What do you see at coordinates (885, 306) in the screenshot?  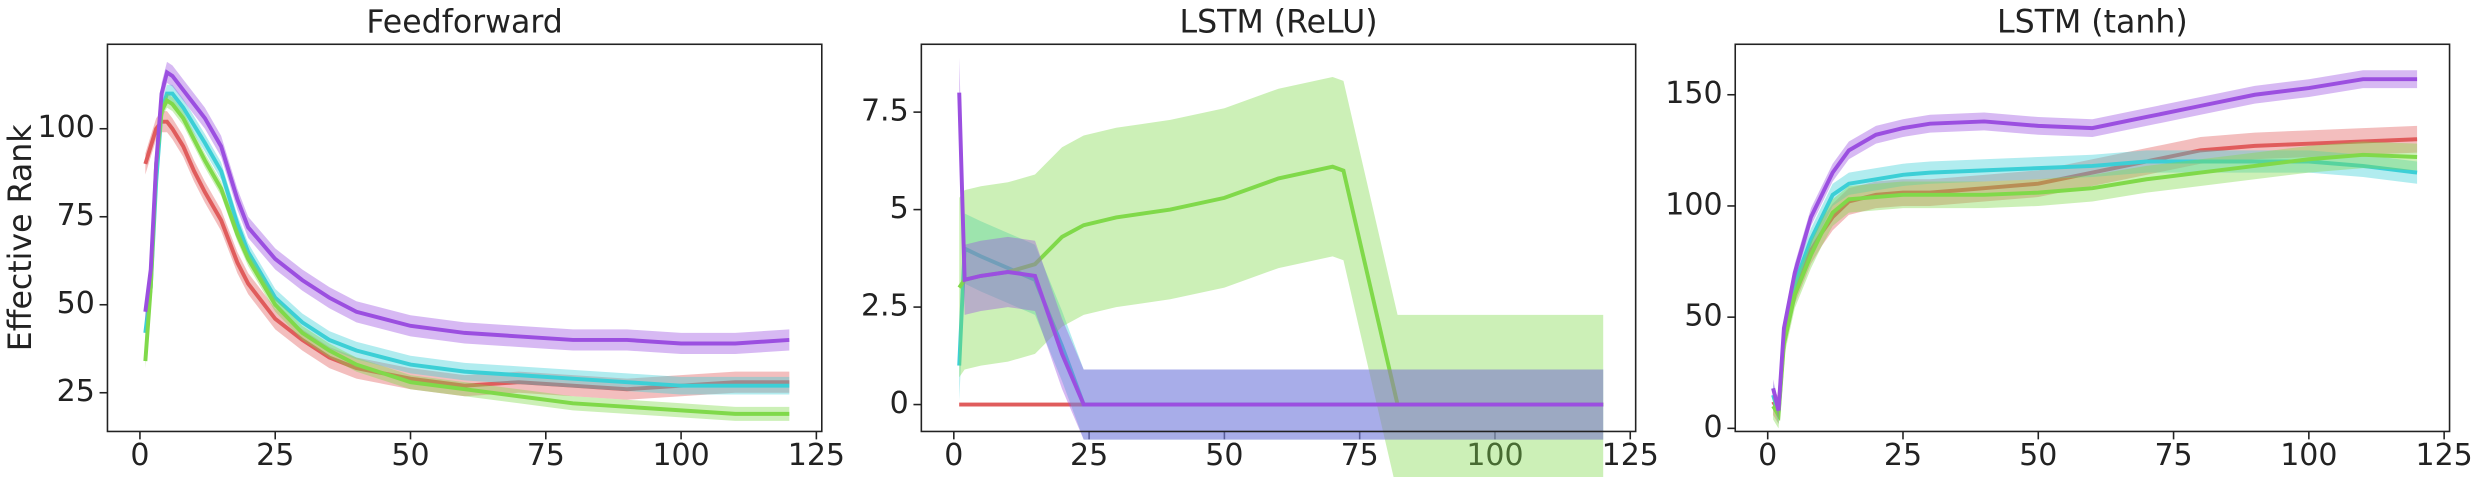 I see `y-tick-label: 2.5` at bounding box center [885, 306].